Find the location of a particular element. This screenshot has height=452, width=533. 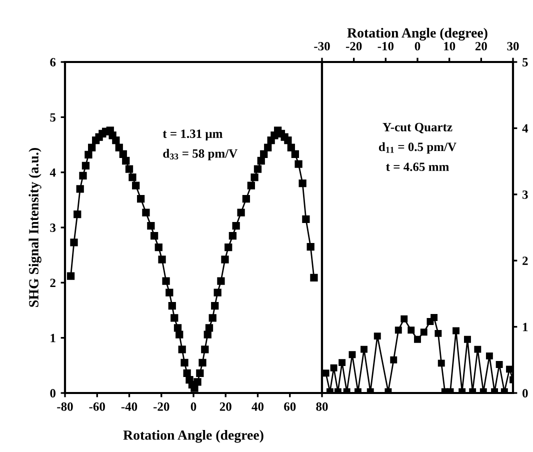

x-tick-label: -60 is located at coordinates (97, 406).